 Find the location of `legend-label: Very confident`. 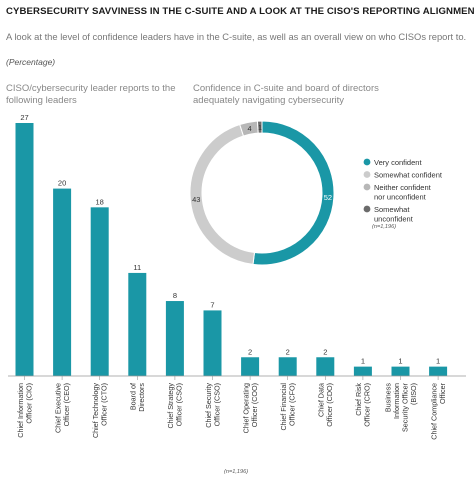

legend-label: Very confident is located at coordinates (398, 162).